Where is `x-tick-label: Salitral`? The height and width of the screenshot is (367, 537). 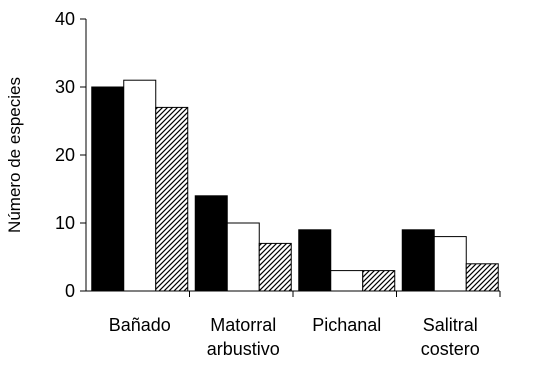
x-tick-label: Salitral is located at coordinates (450, 325).